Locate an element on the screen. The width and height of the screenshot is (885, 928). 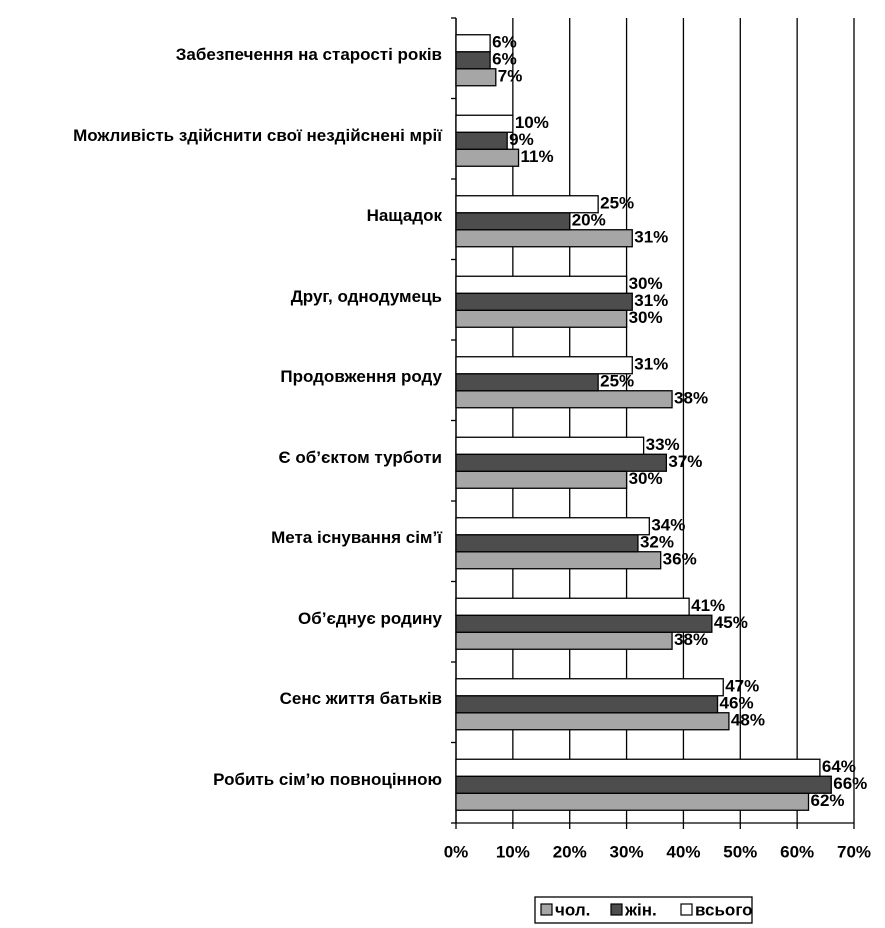
data-label: 33% is located at coordinates (663, 444).